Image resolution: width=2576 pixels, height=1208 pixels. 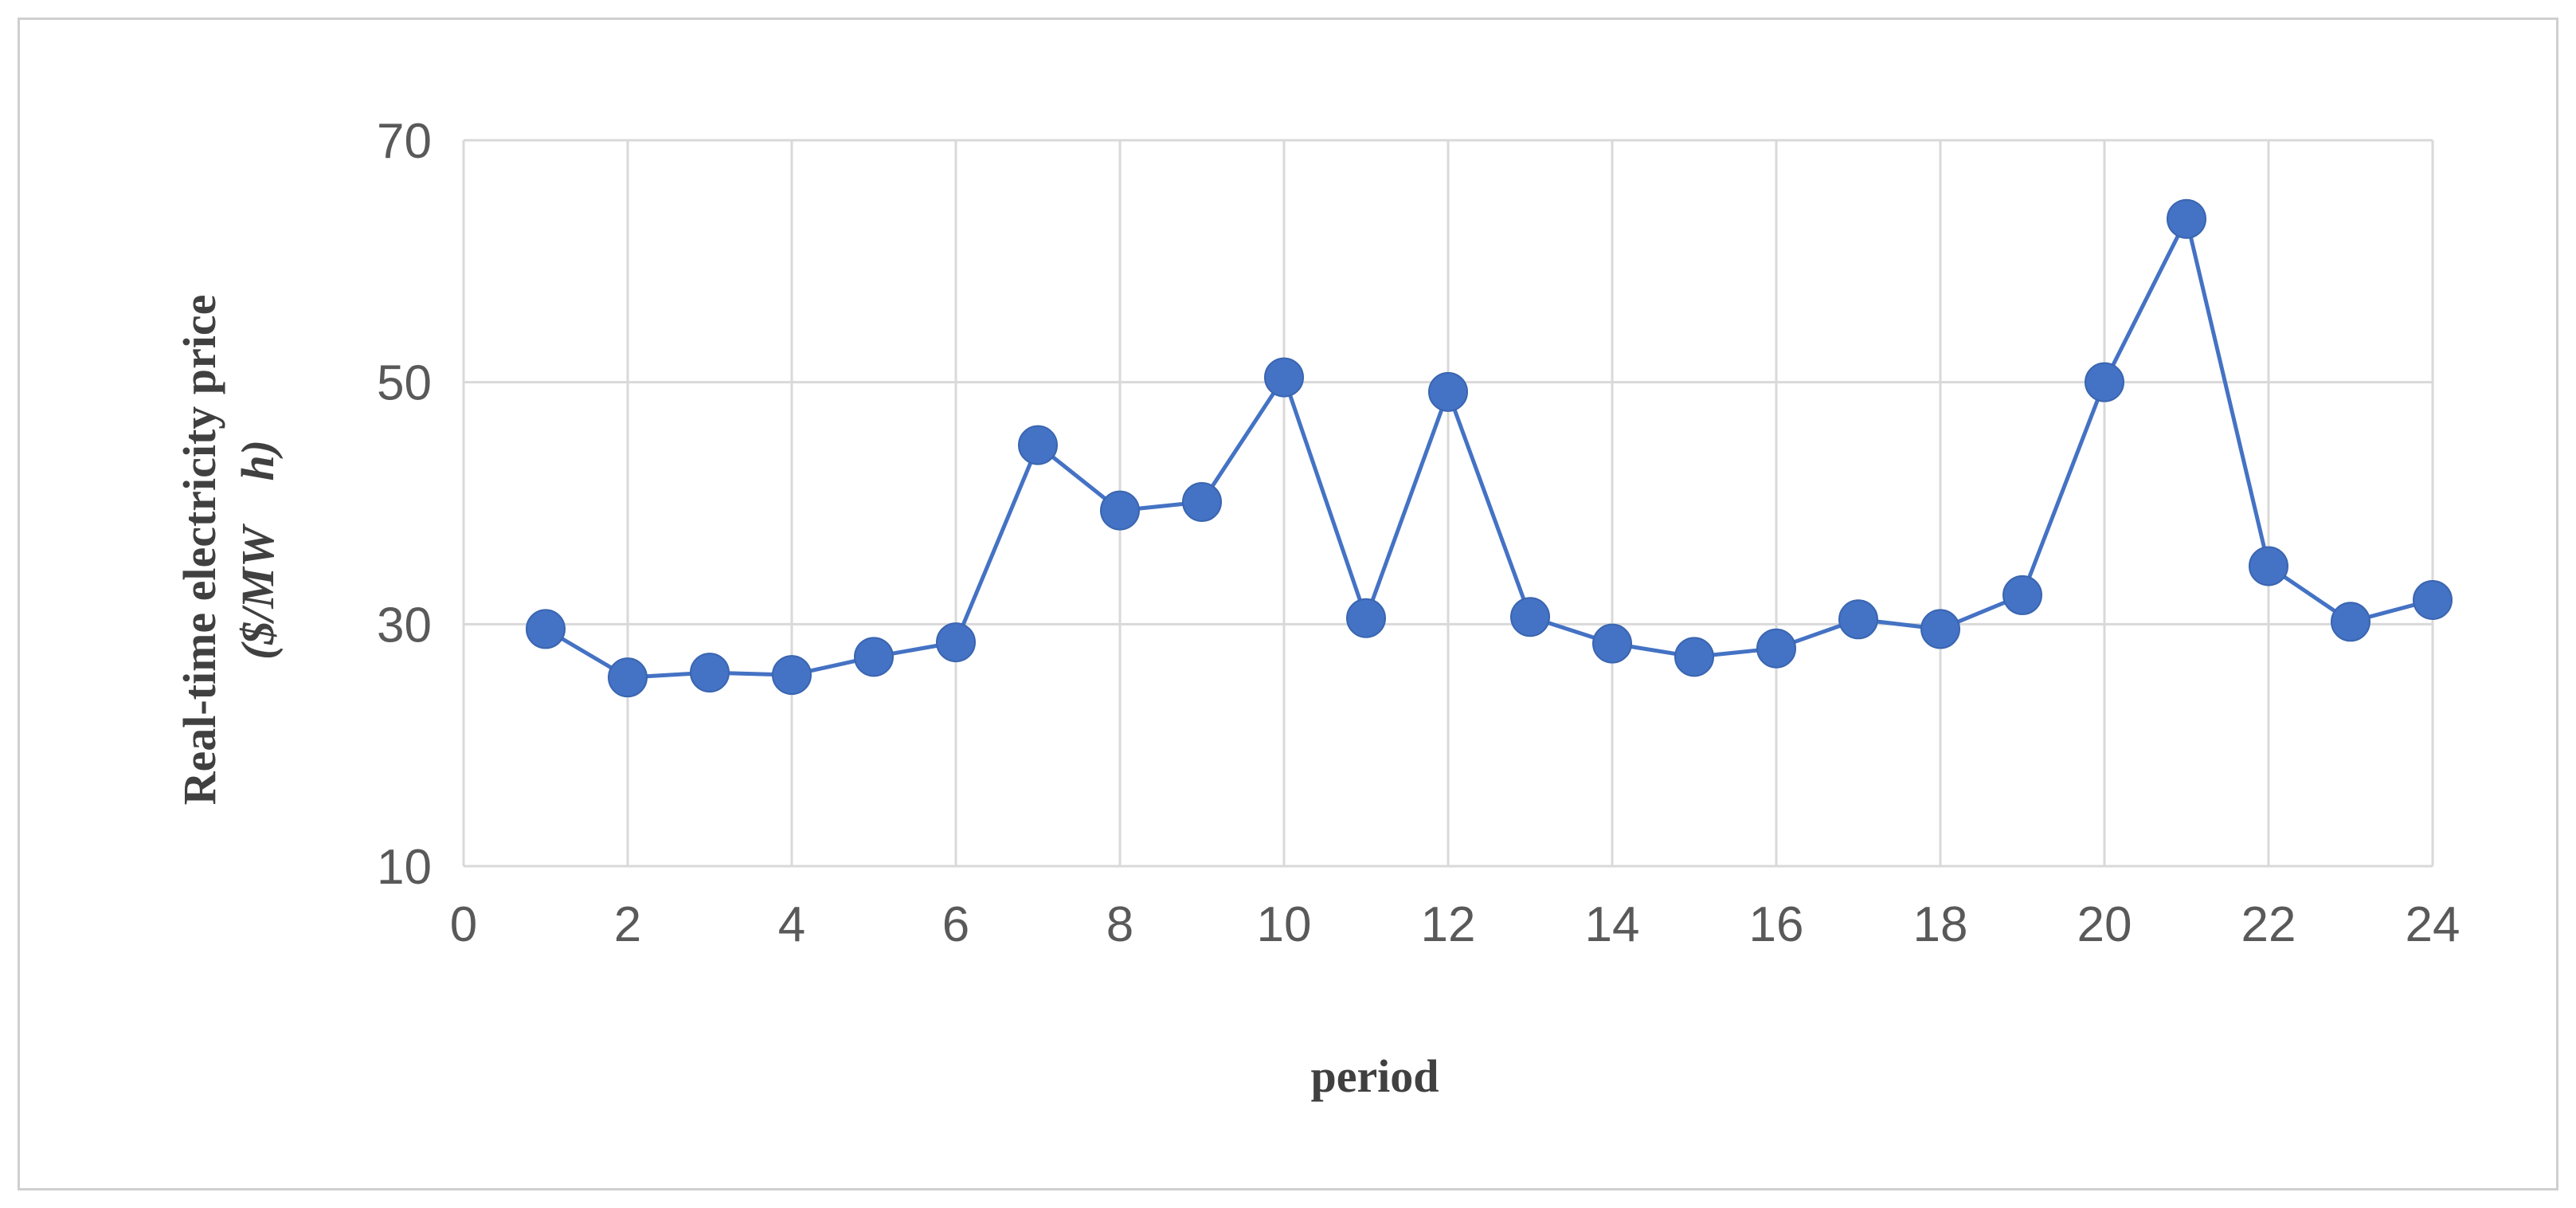 I want to click on y-axis-title: Real-time electricity price, so click(x=199, y=551).